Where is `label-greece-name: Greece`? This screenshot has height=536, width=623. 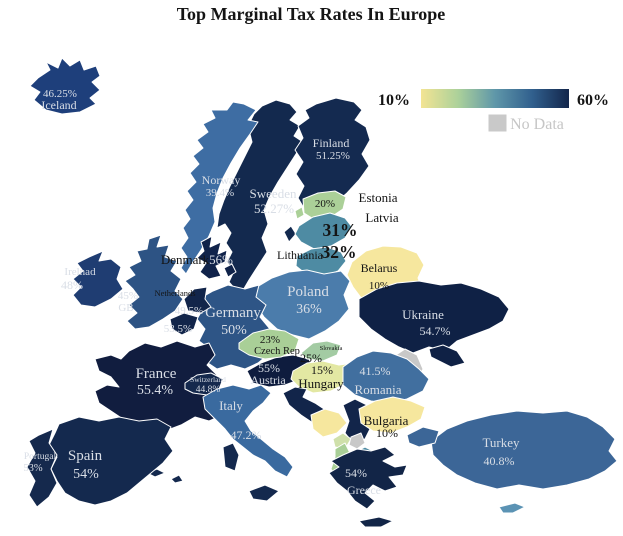 label-greece-name: Greece is located at coordinates (364, 490).